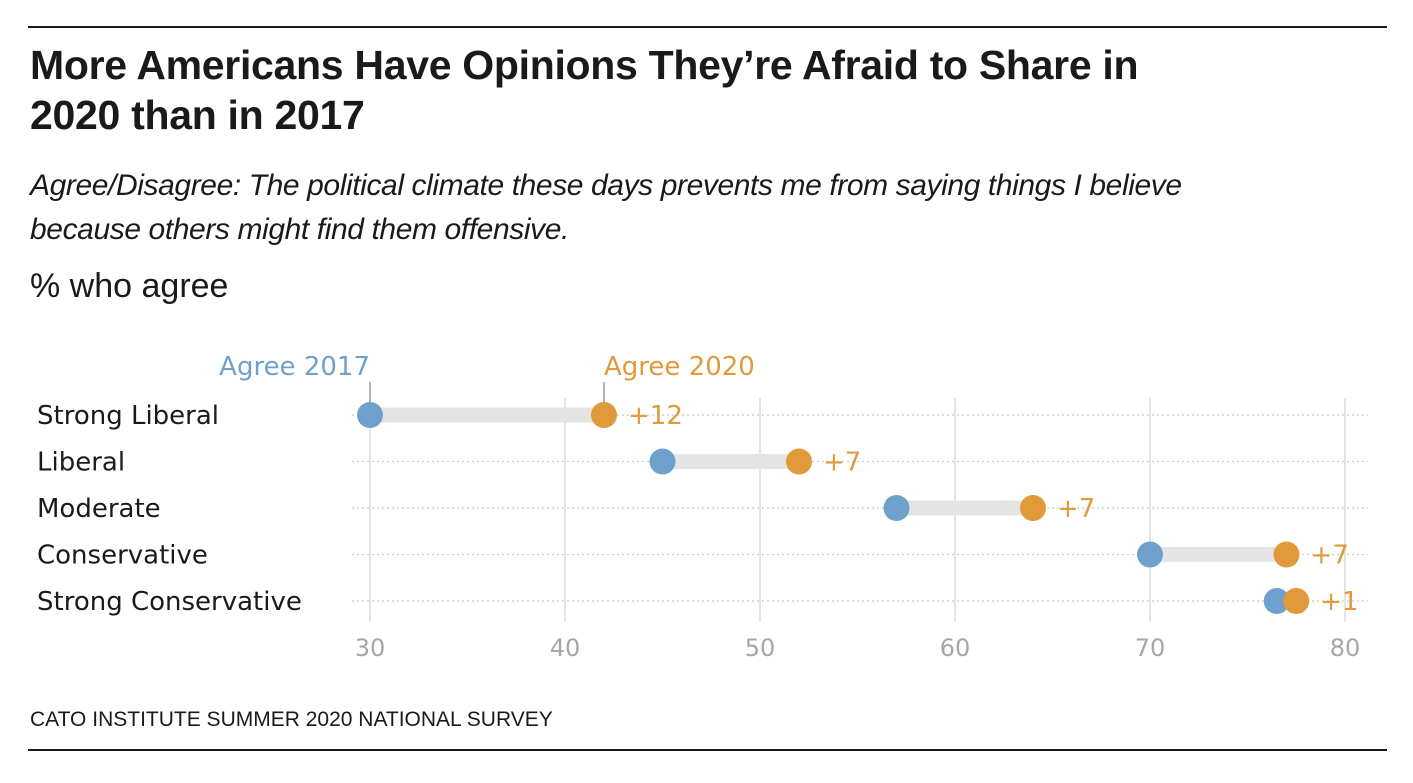  I want to click on legend-agree-2017: Agree 2017, so click(294, 367).